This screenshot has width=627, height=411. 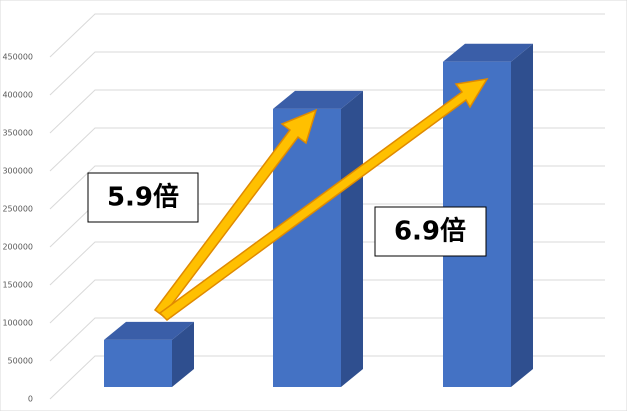 What do you see at coordinates (17, 133) in the screenshot?
I see `y-tick-label: 350000` at bounding box center [17, 133].